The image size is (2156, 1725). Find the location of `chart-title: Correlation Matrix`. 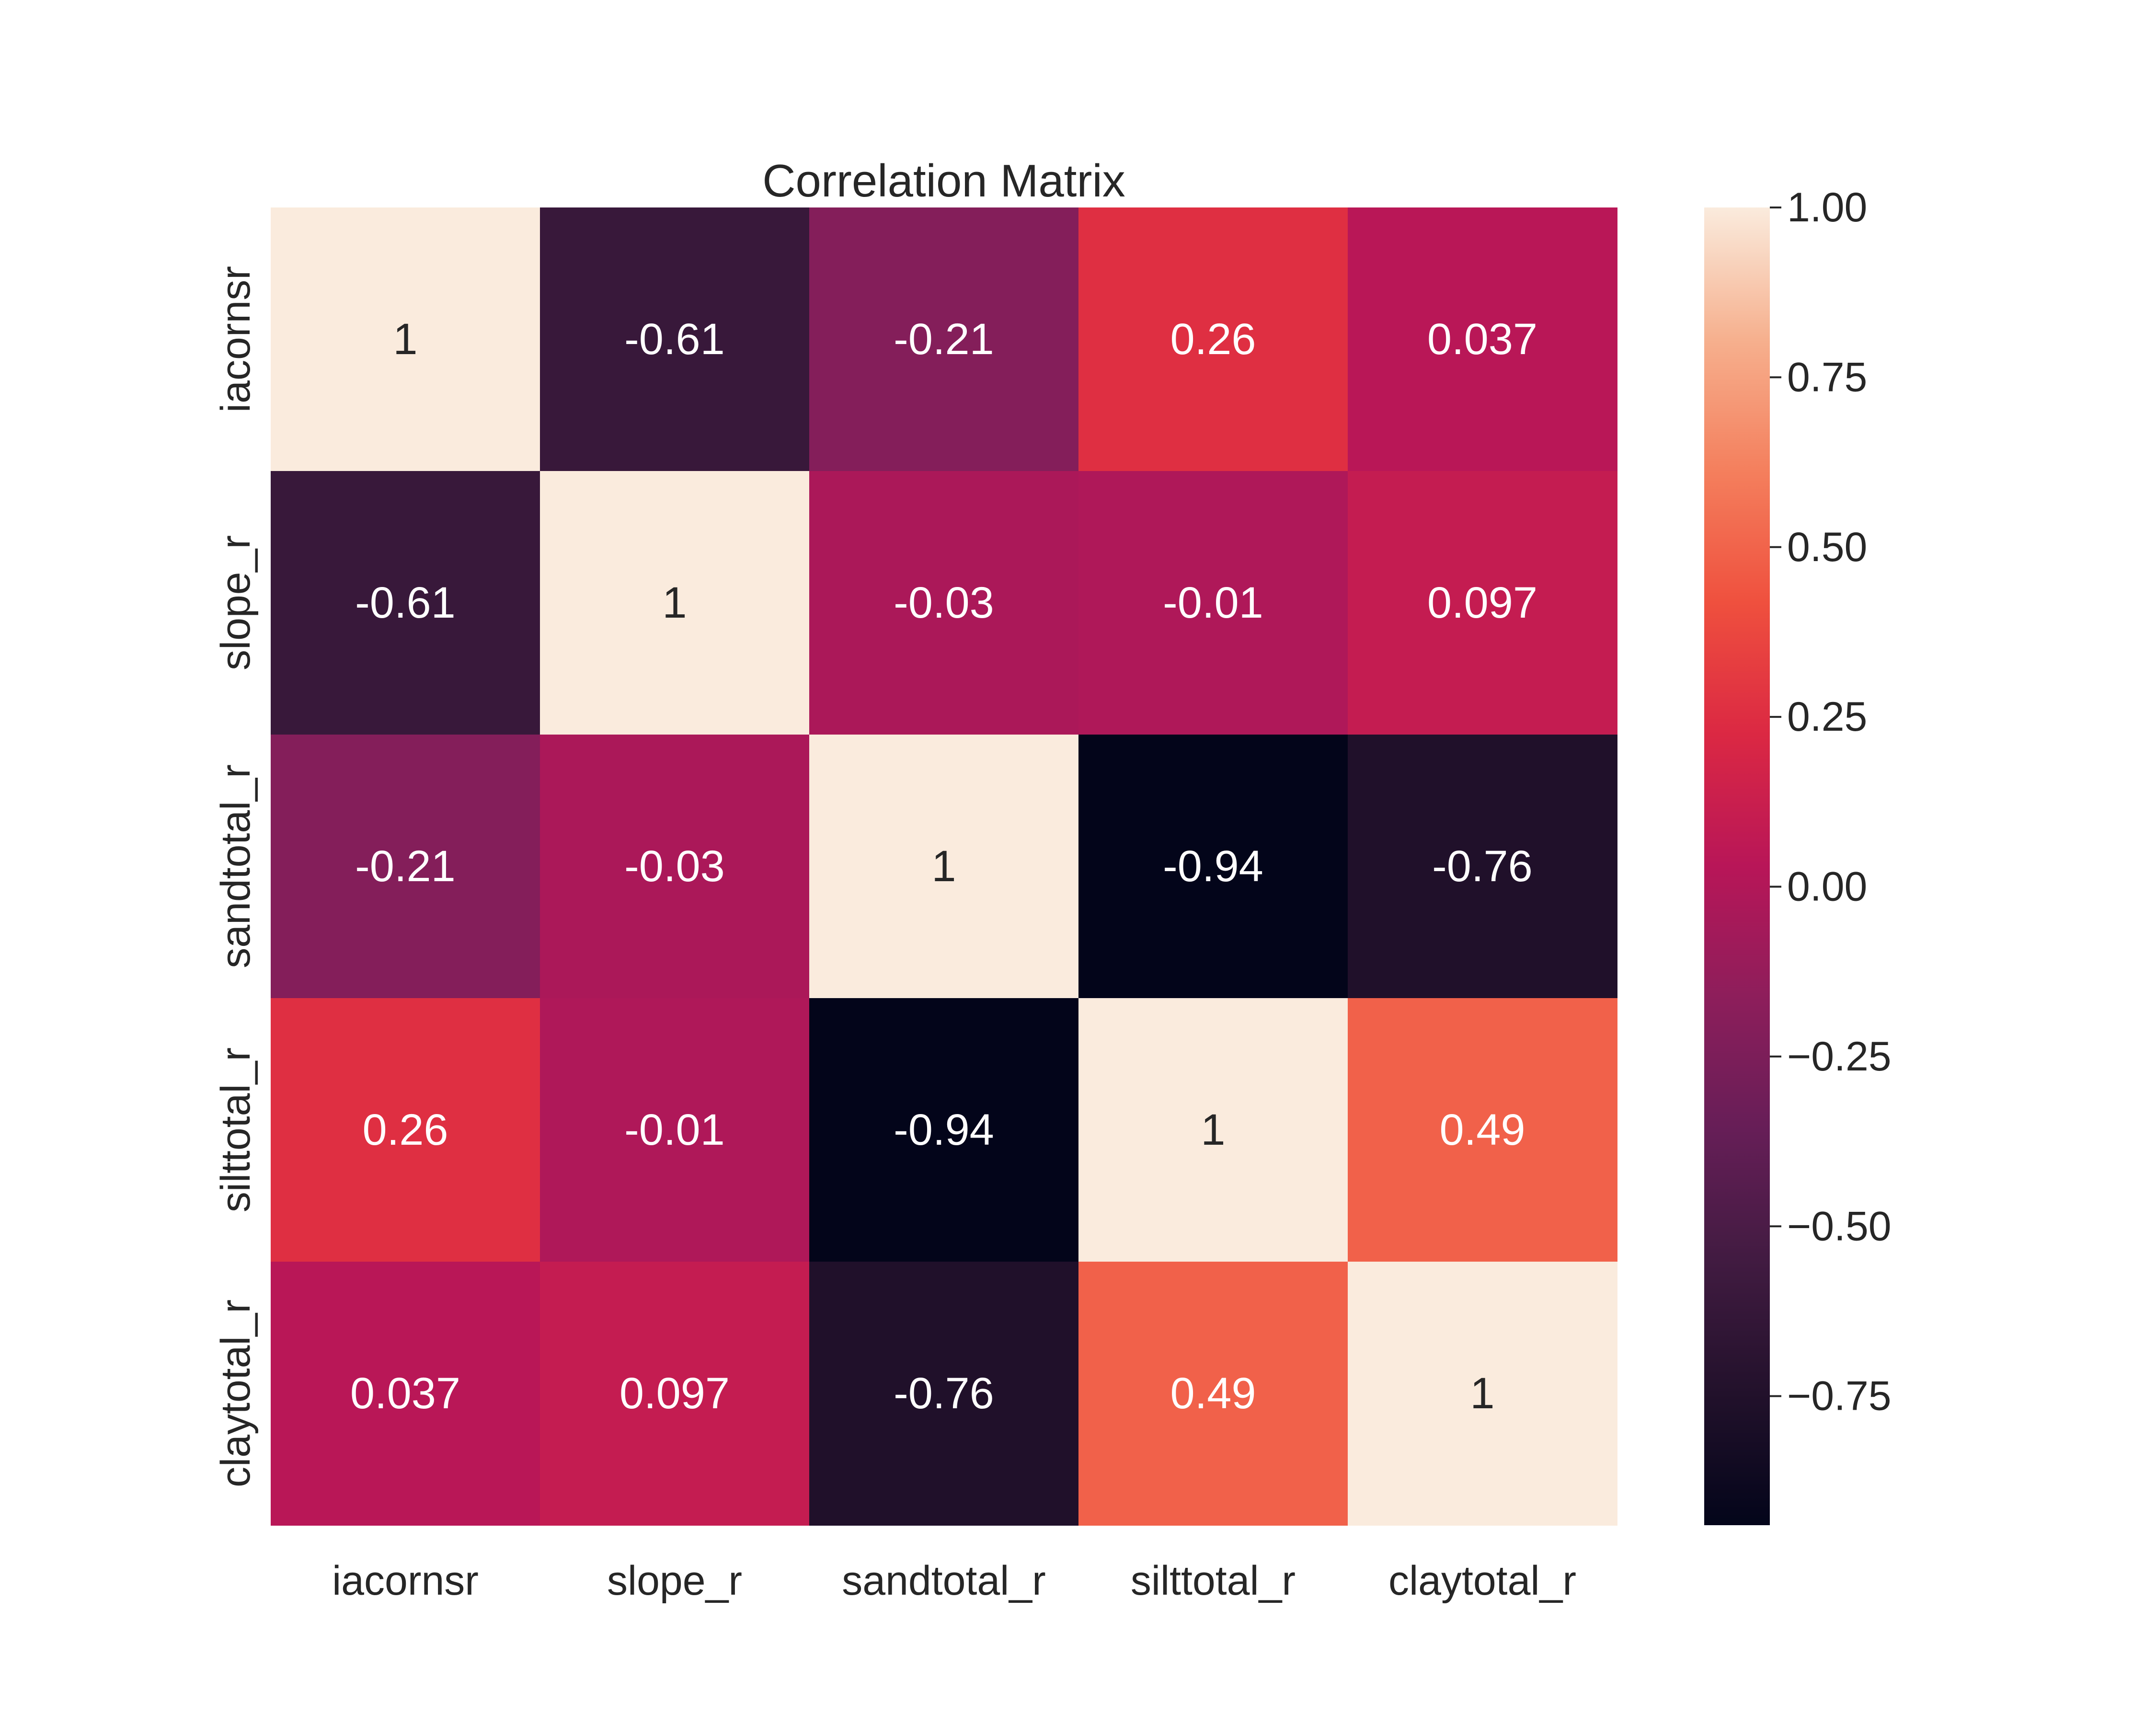

chart-title: Correlation Matrix is located at coordinates (943, 181).